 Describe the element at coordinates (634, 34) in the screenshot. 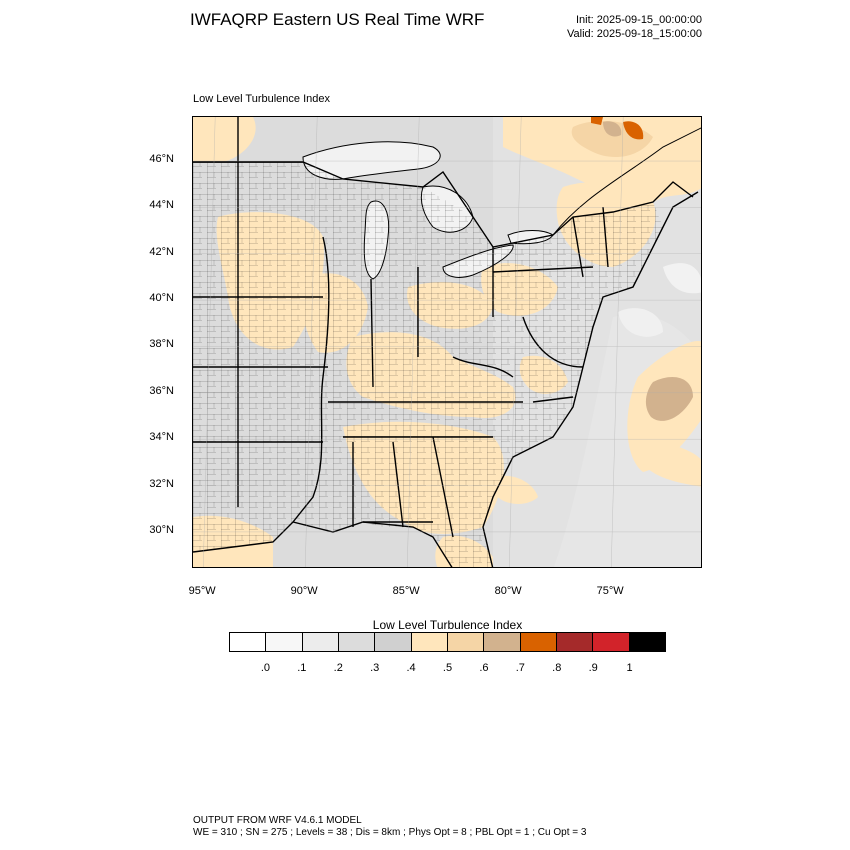

I see `valid-time: Valid: 2025-09-18_15:00:00` at that location.